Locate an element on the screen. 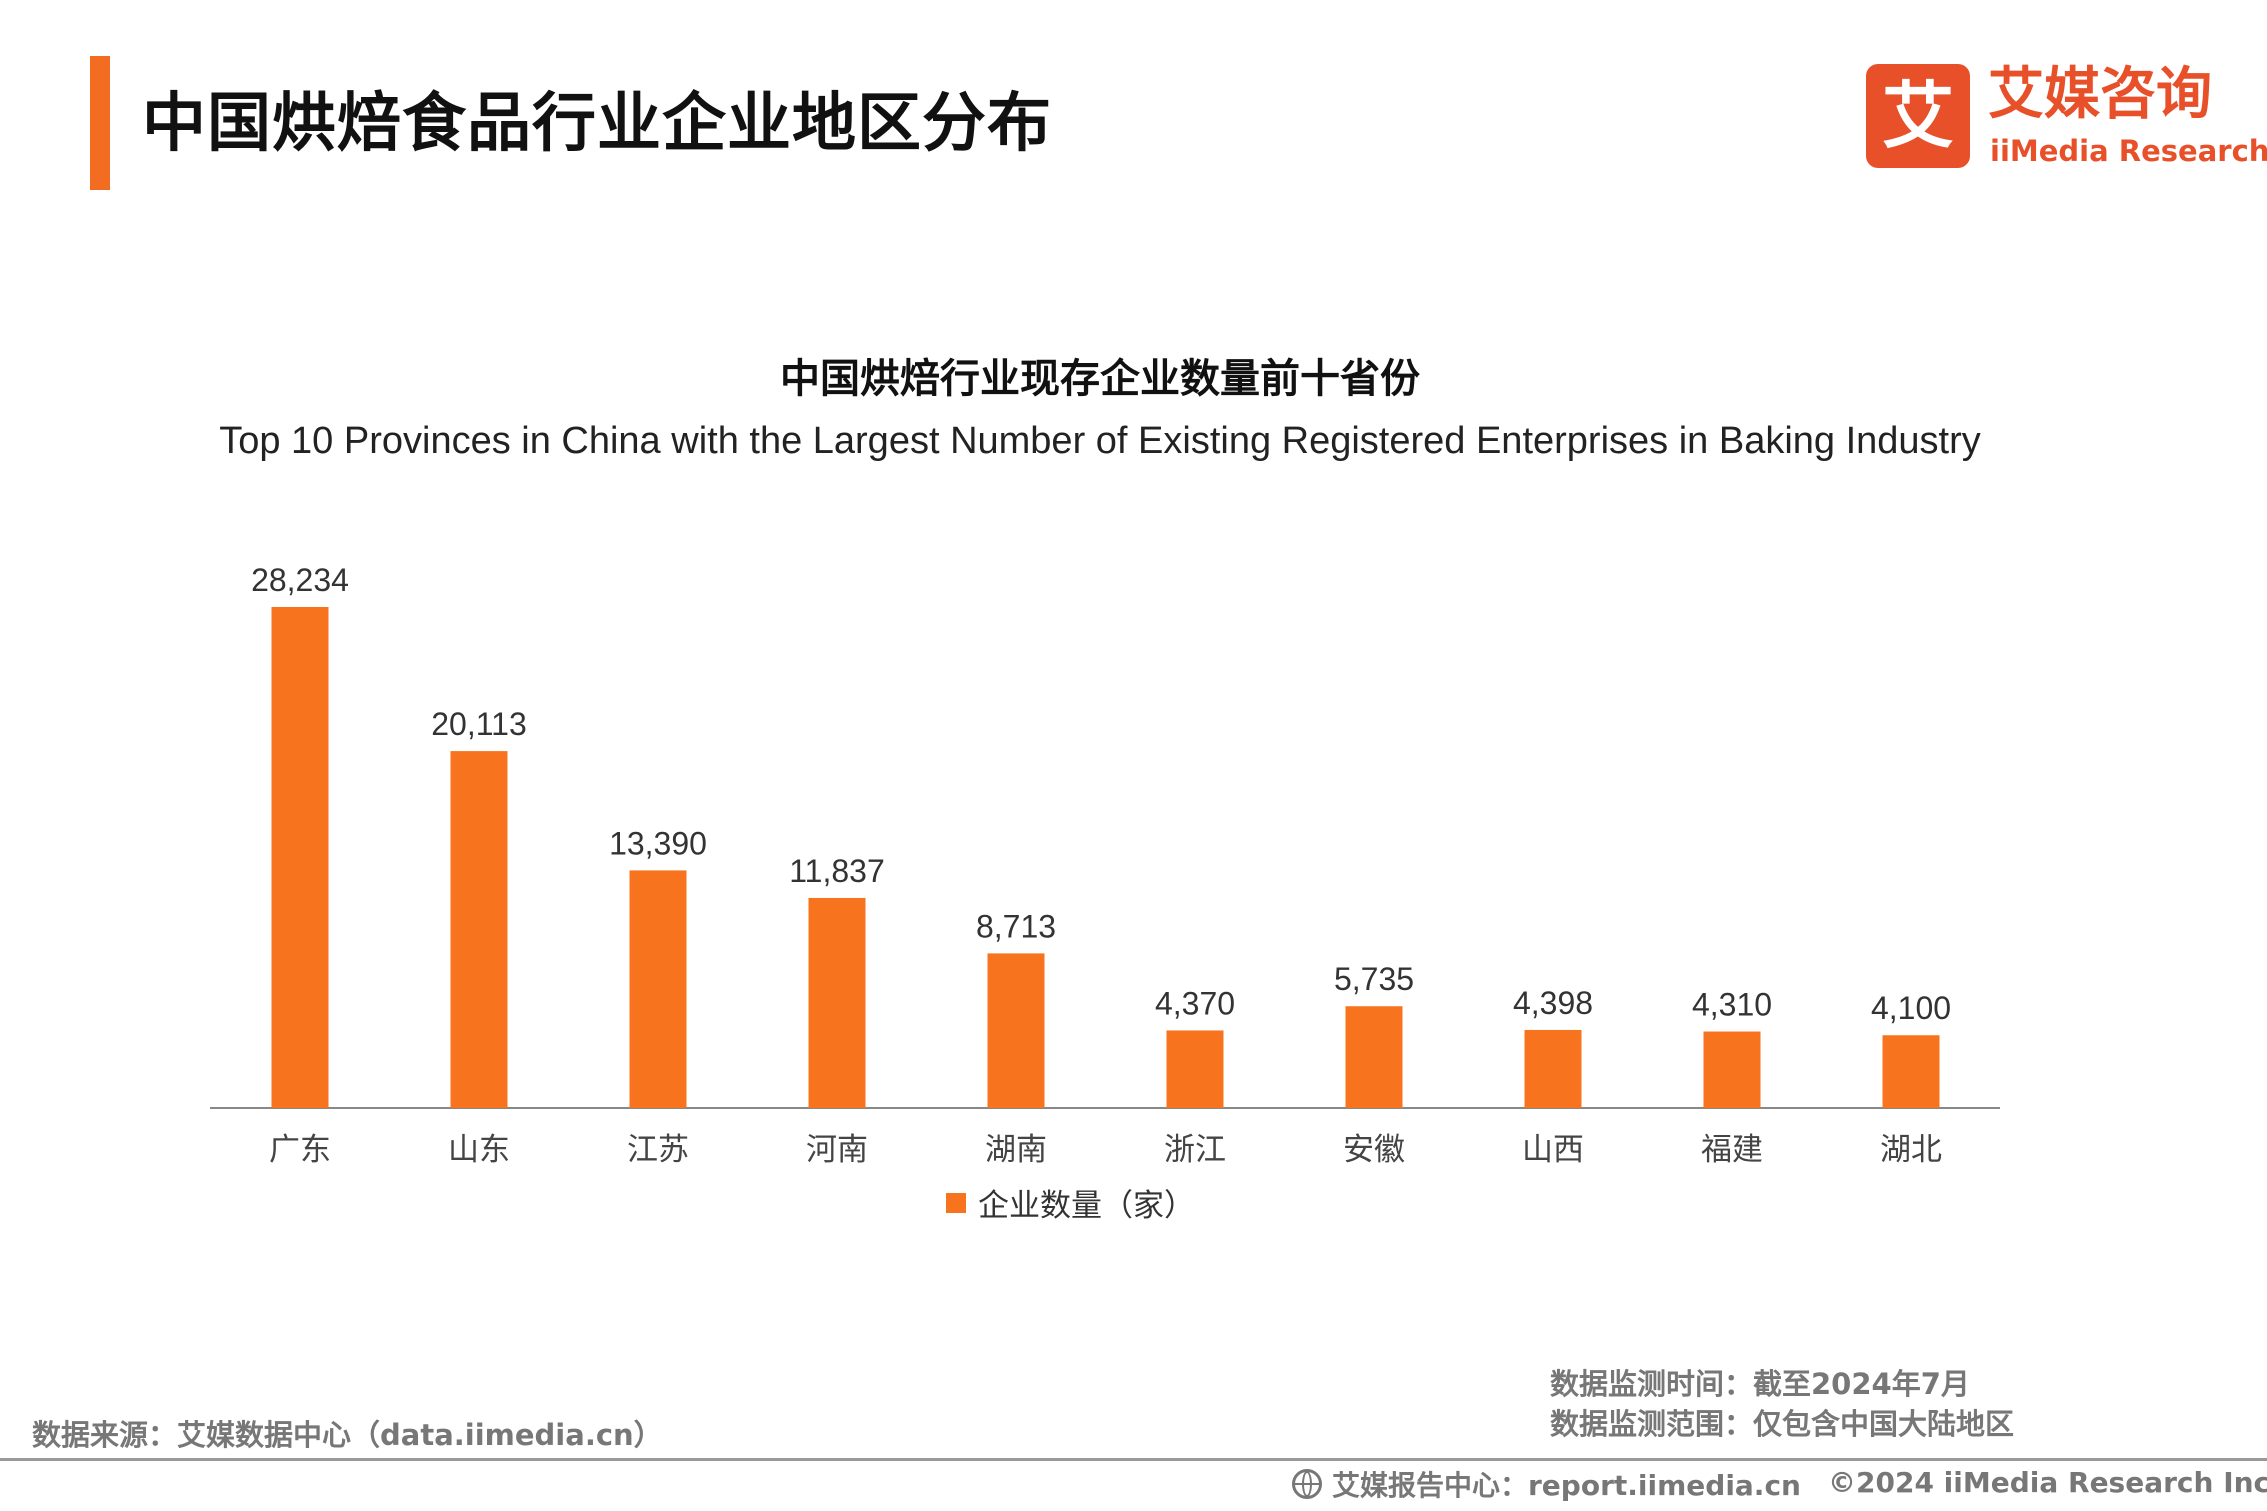 The image size is (2267, 1511). x-tick-label-0: 广东 is located at coordinates (300, 1150).